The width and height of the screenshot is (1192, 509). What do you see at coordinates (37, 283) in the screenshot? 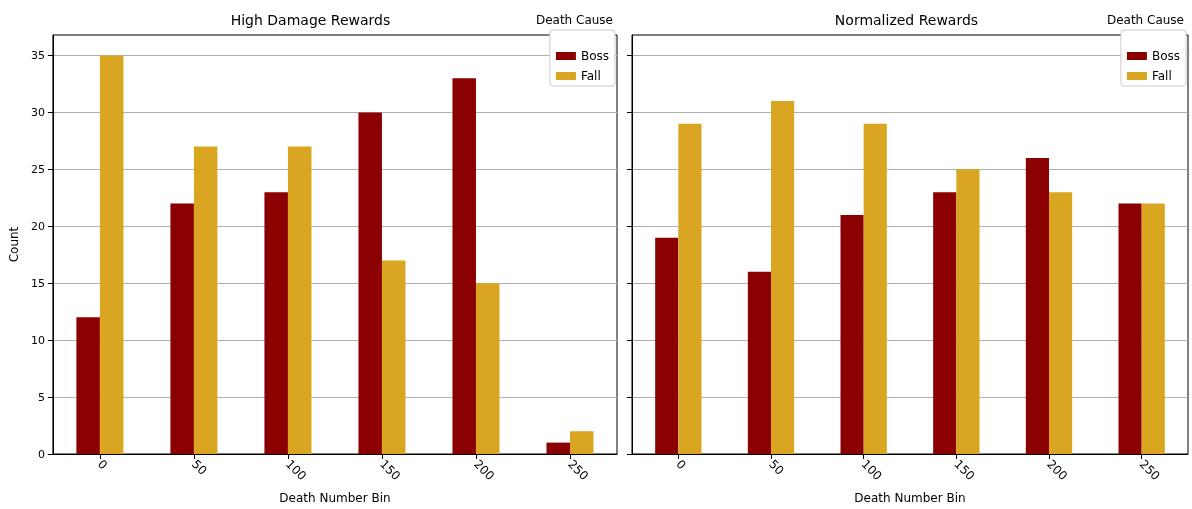
I see `y-tick-label: 15` at bounding box center [37, 283].